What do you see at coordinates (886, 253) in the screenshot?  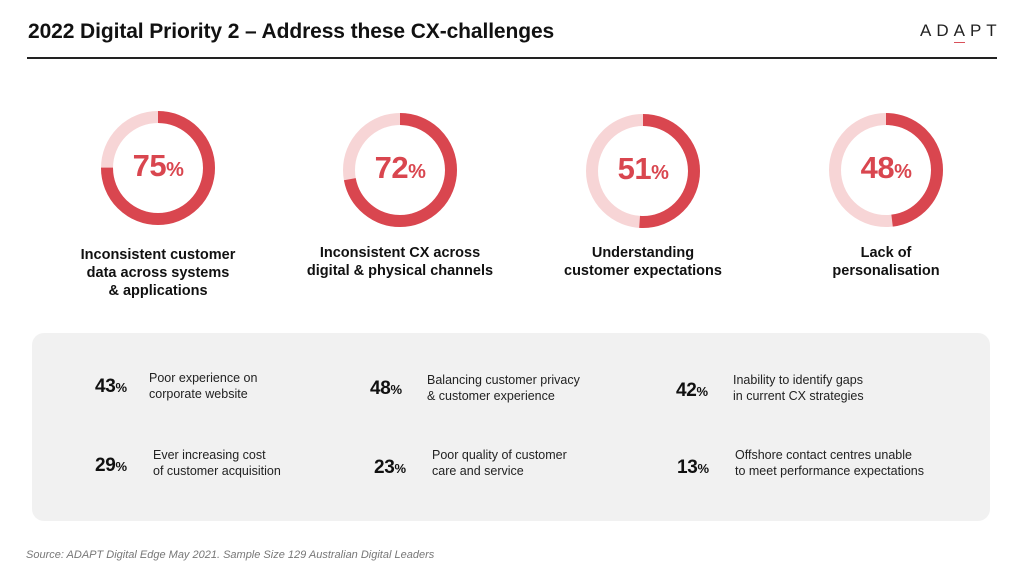 I see `label-line: Lack of` at bounding box center [886, 253].